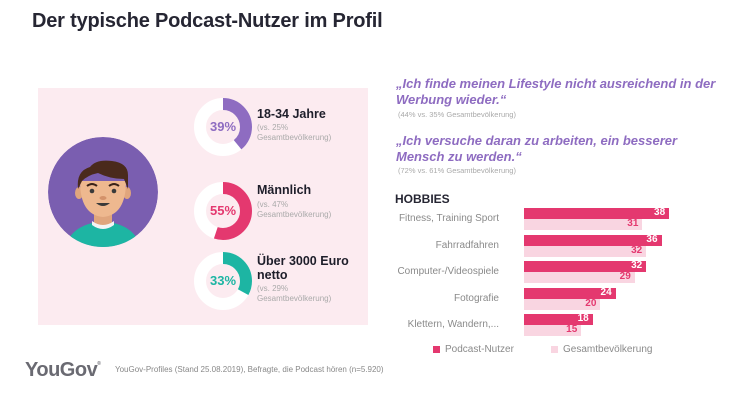 The height and width of the screenshot is (400, 738). Describe the element at coordinates (593, 239) in the screenshot. I see `bar-podcast-users: 36` at that location.